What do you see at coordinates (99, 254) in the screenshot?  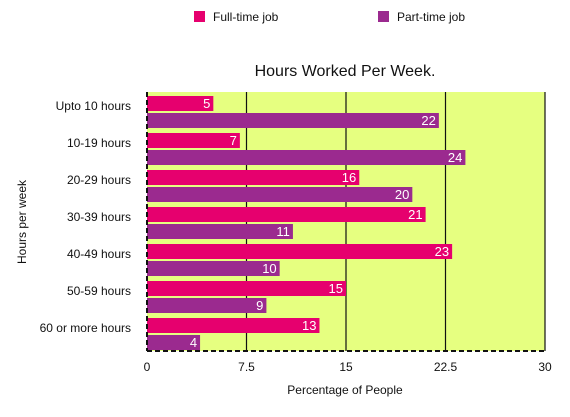 I see `category-label: 40-49 hours` at bounding box center [99, 254].